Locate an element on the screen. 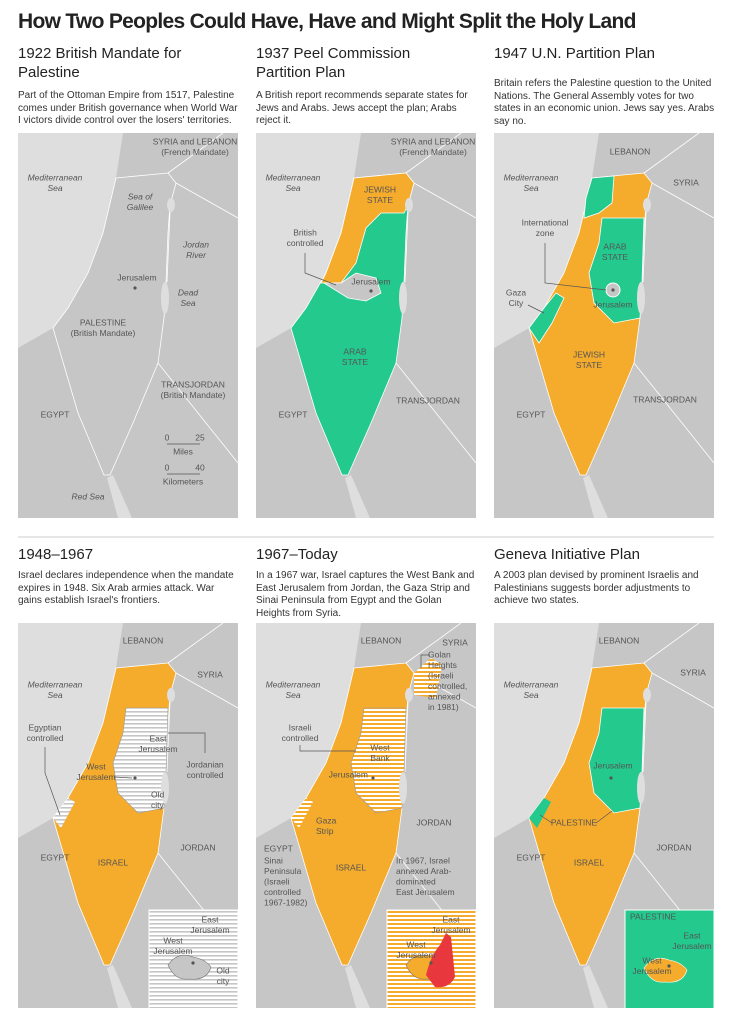 Image resolution: width=732 pixels, height=1024 pixels. map-label: Gaza is located at coordinates (516, 292).